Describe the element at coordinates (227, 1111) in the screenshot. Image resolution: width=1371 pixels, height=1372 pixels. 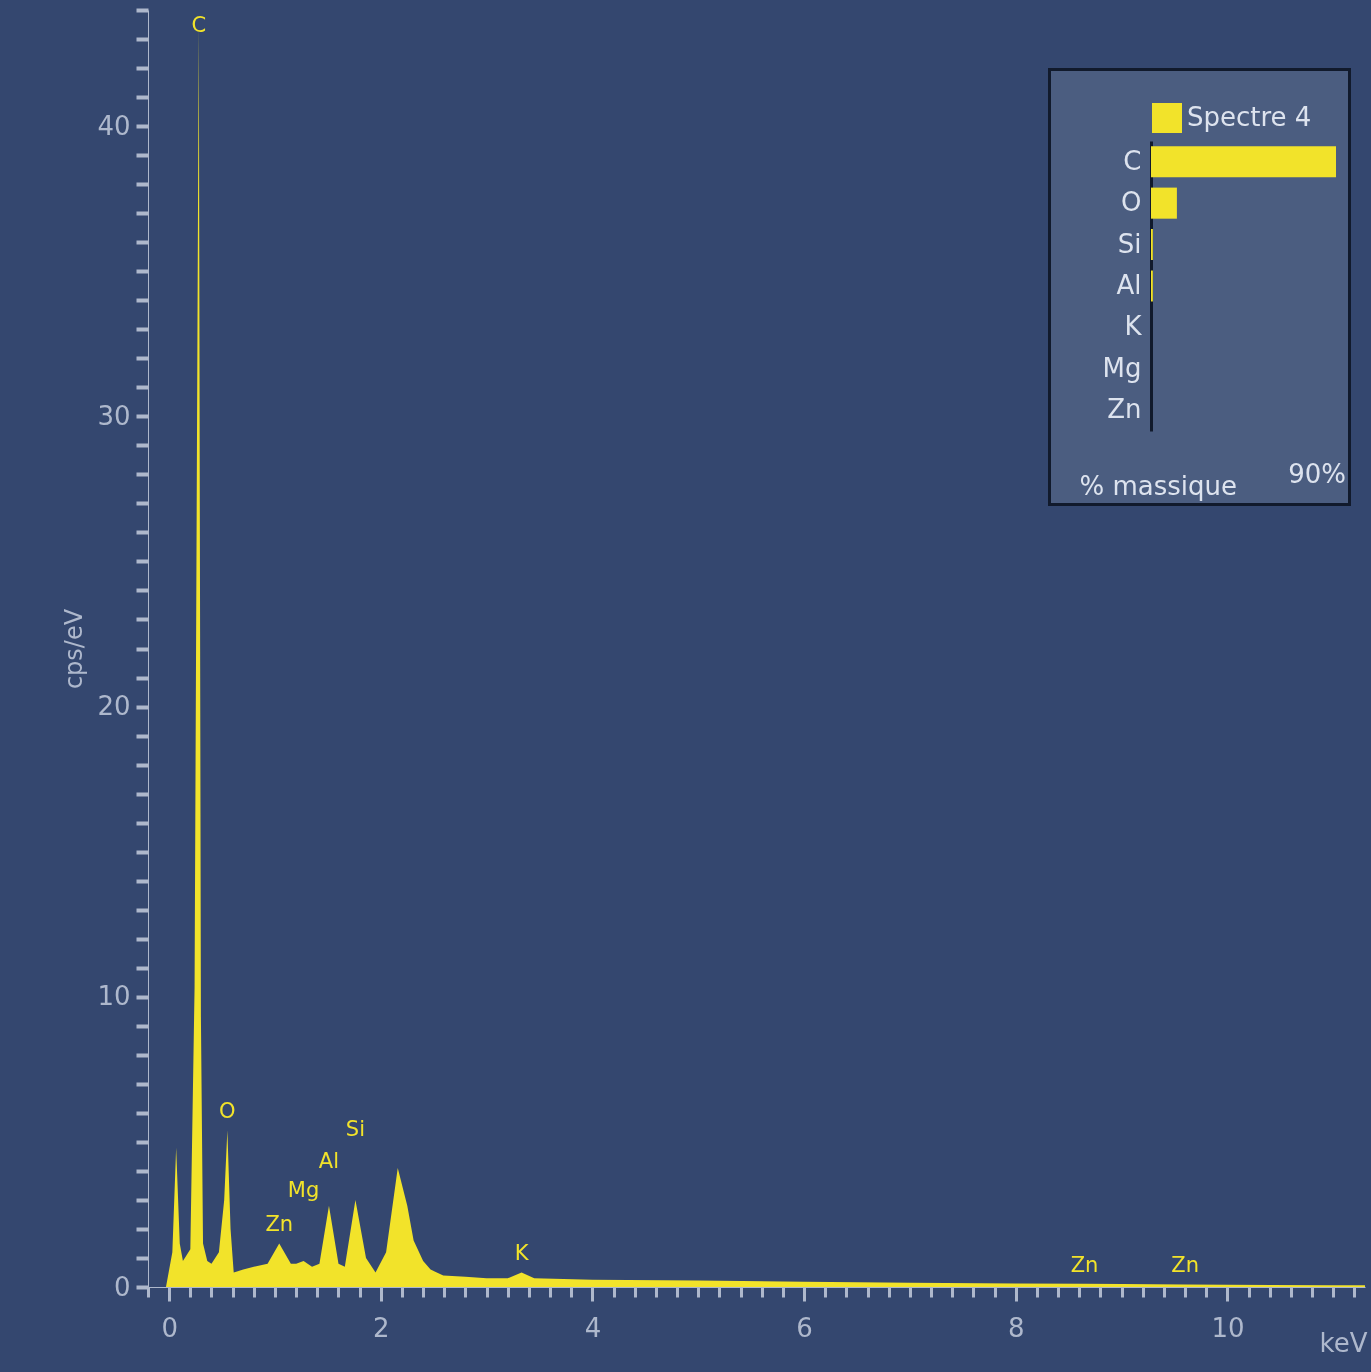
I see `annotation: O` at that location.